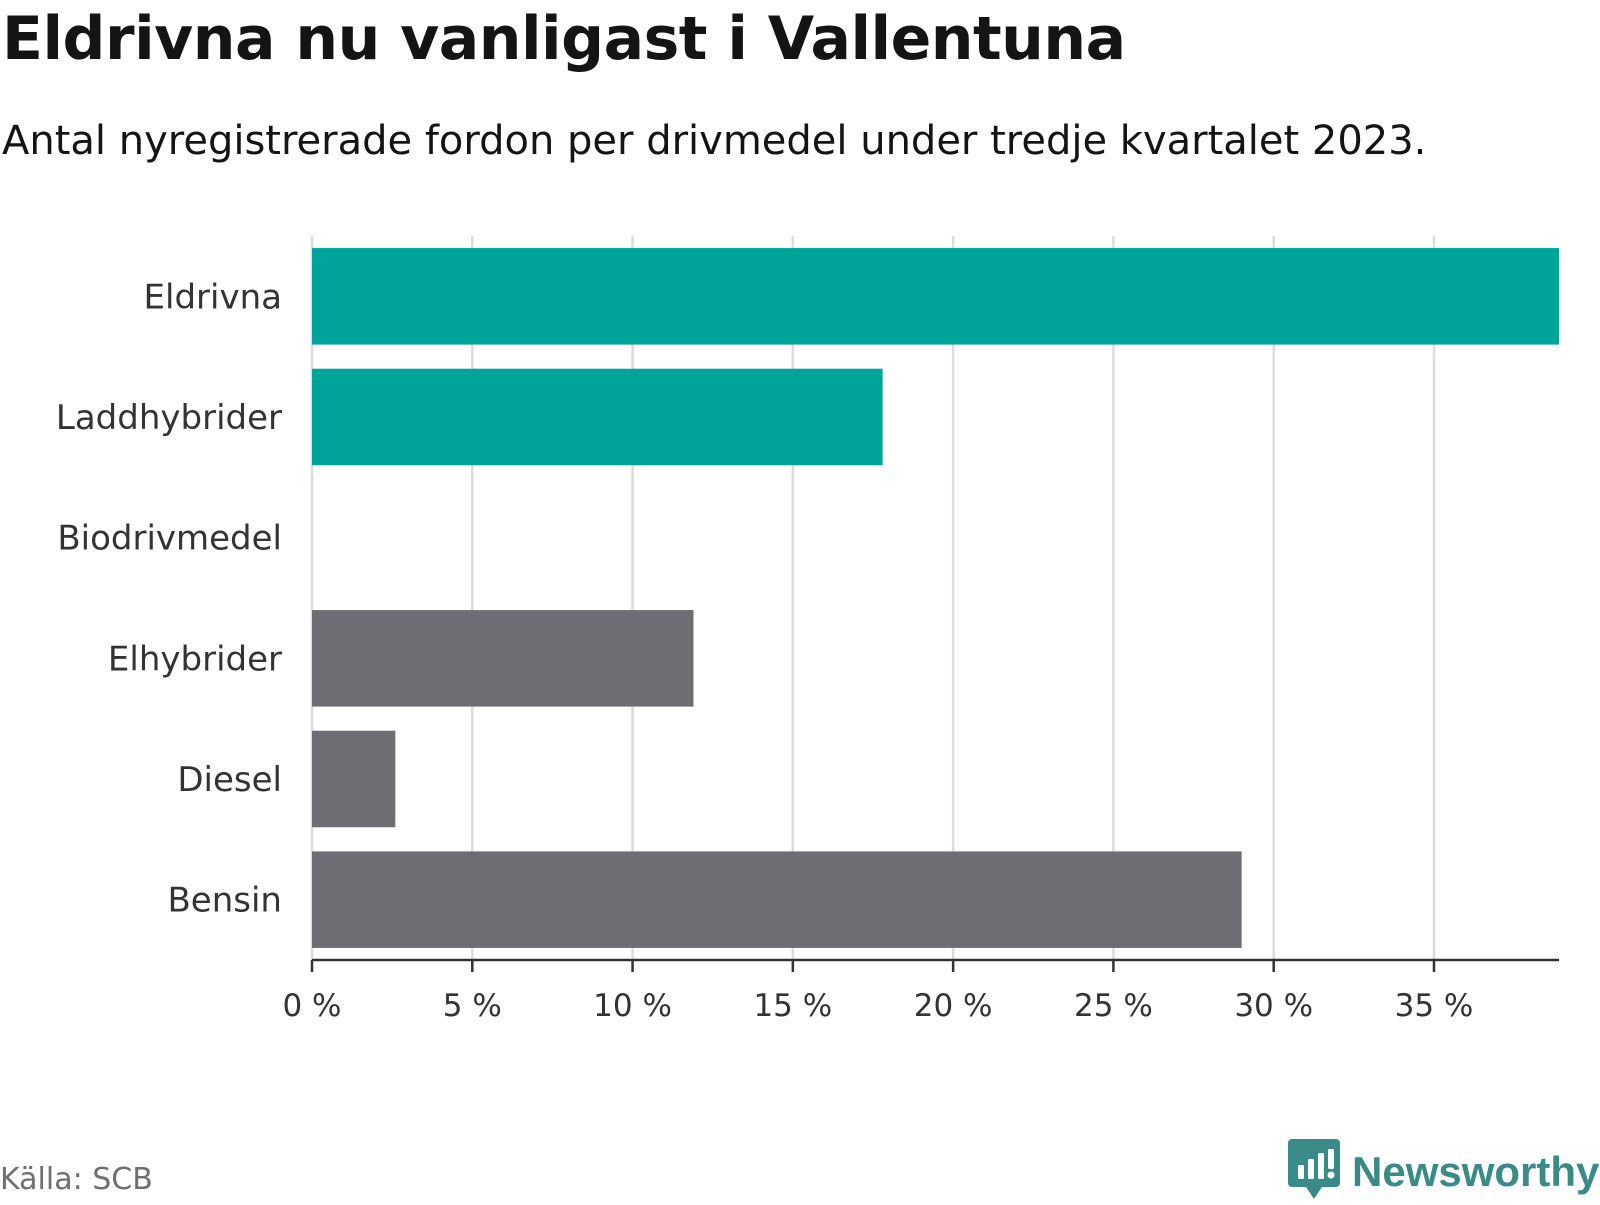 The width and height of the screenshot is (1600, 1205). What do you see at coordinates (564, 39) in the screenshot?
I see `chart-title: Eldrivna nu vanligast i Vallentuna` at bounding box center [564, 39].